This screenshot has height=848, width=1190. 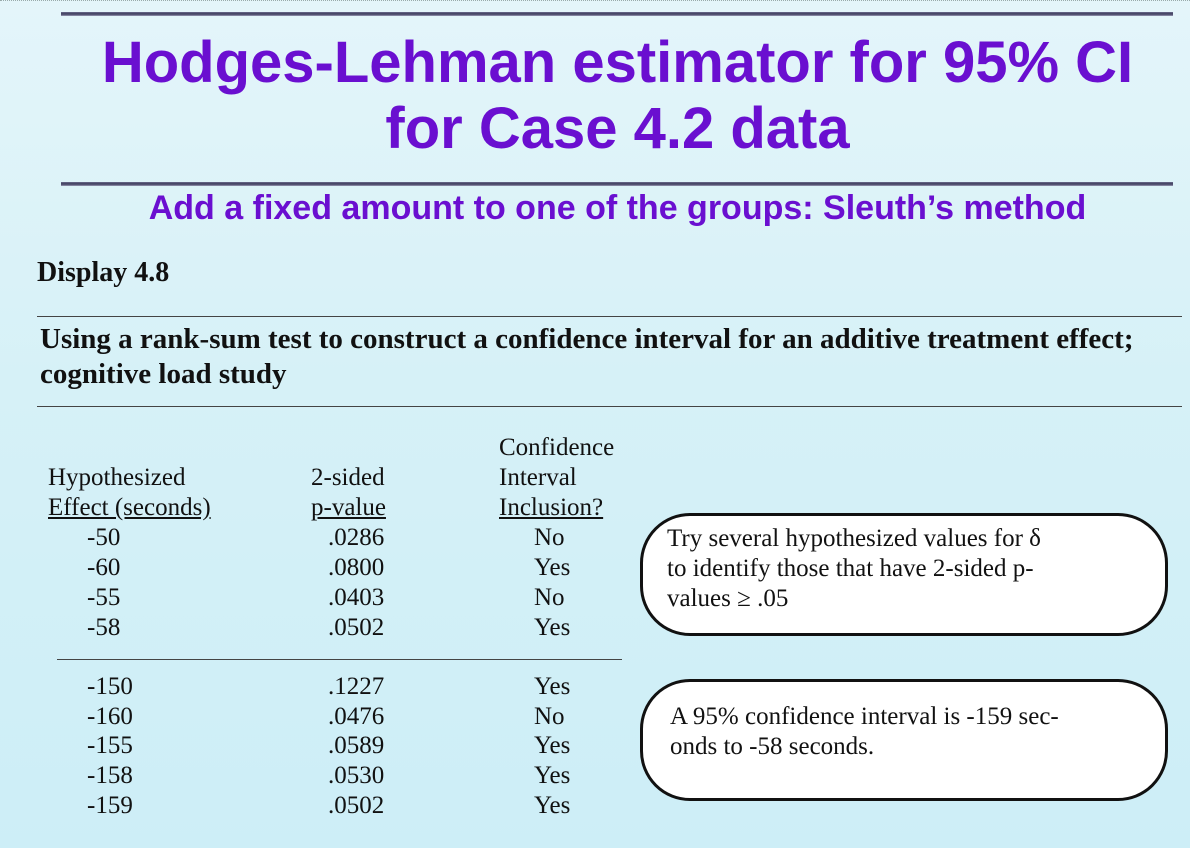 I want to click on header-effect-line1: Hypothesized, so click(x=117, y=477).